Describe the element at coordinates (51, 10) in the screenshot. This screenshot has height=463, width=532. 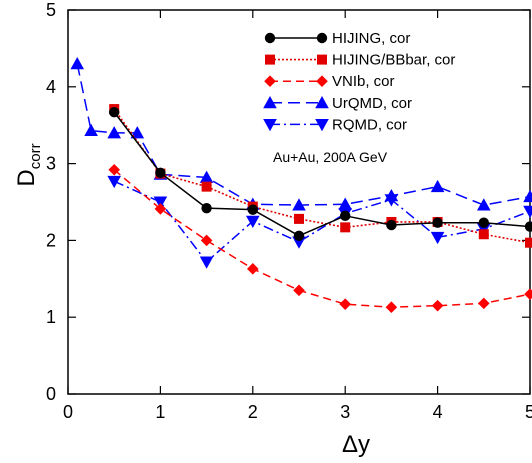
I see `y-tick-label: 5` at that location.